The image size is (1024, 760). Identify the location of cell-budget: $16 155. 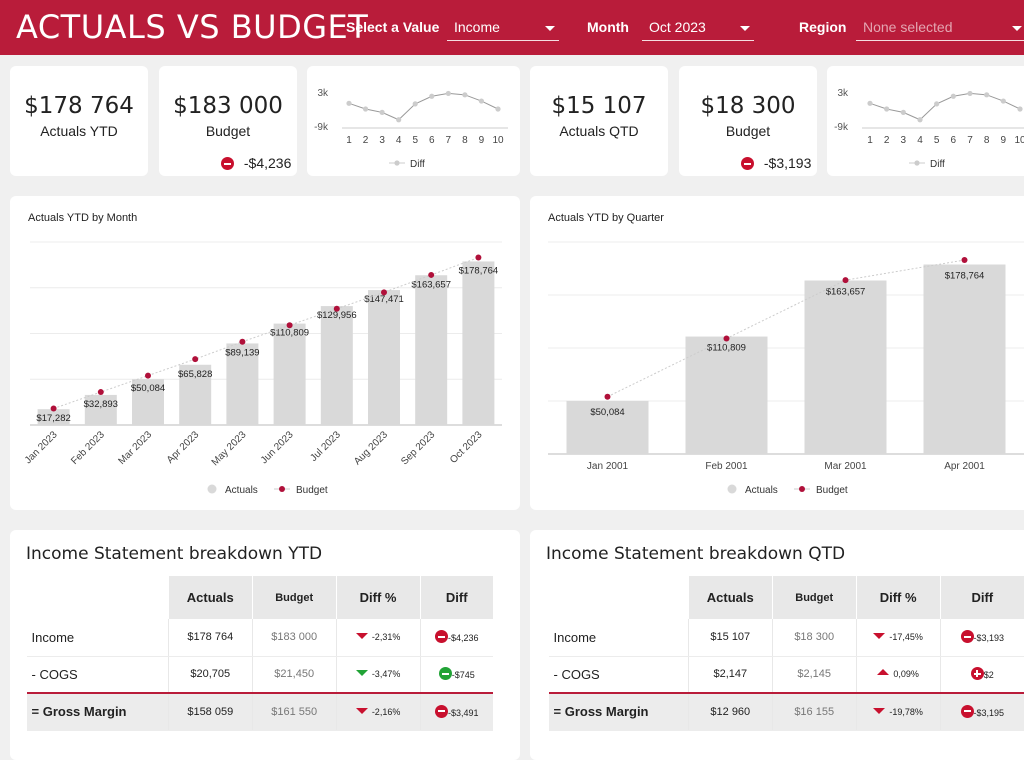
(814, 711).